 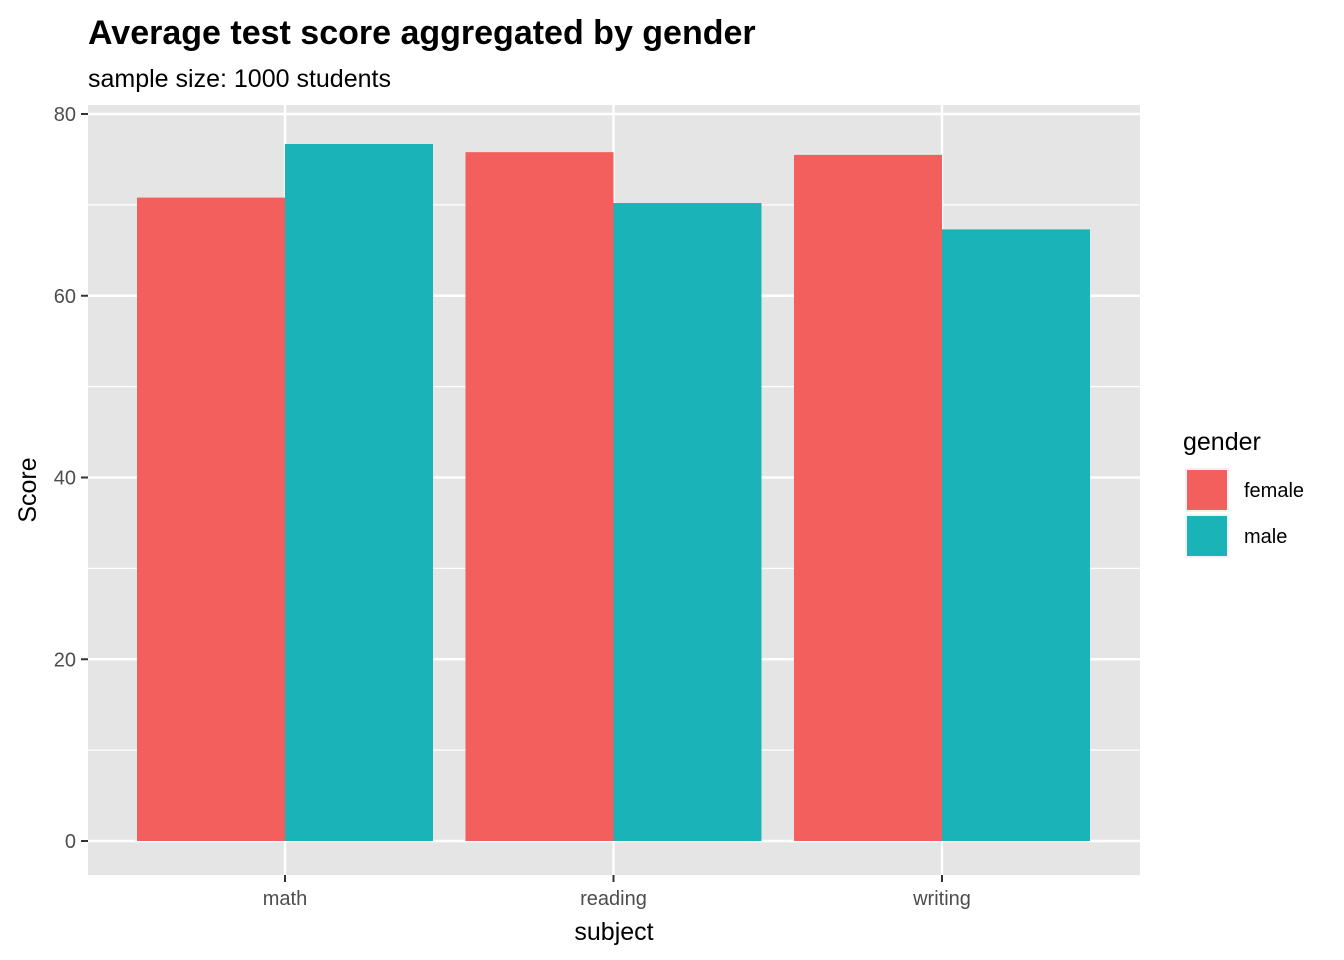 I want to click on y-tick-label: 20, so click(x=65, y=660).